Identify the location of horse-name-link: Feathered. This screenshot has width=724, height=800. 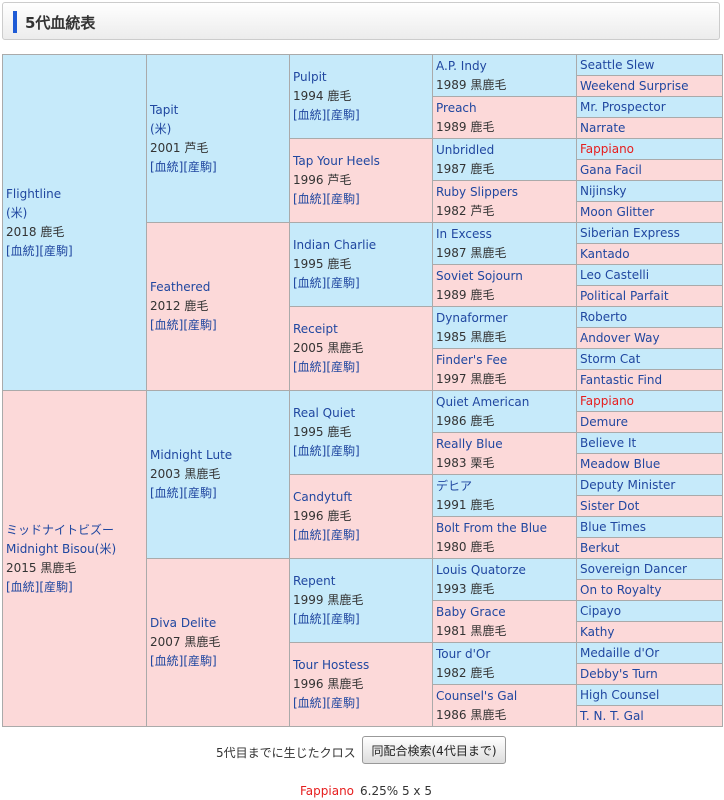
(180, 287).